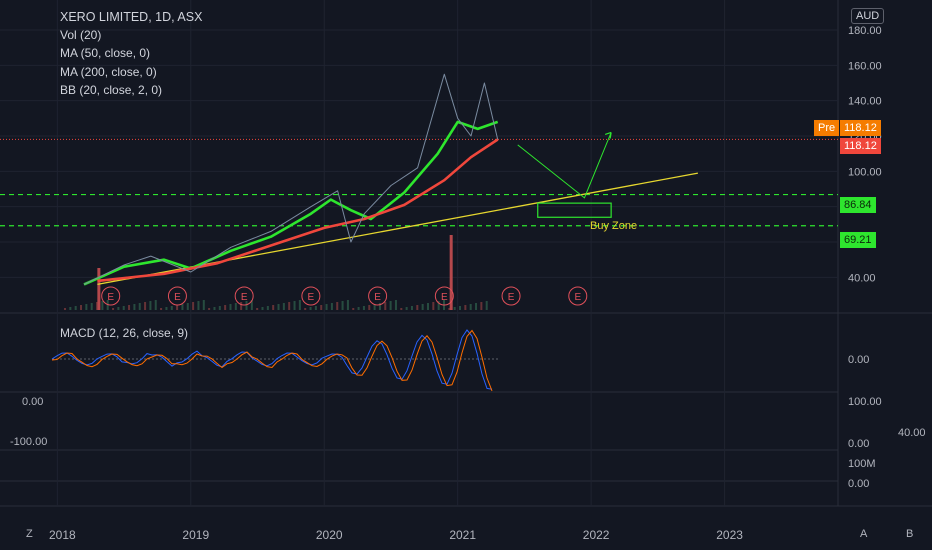  Describe the element at coordinates (858, 240) in the screenshot. I see `level-lower-tag: 69.21` at that location.